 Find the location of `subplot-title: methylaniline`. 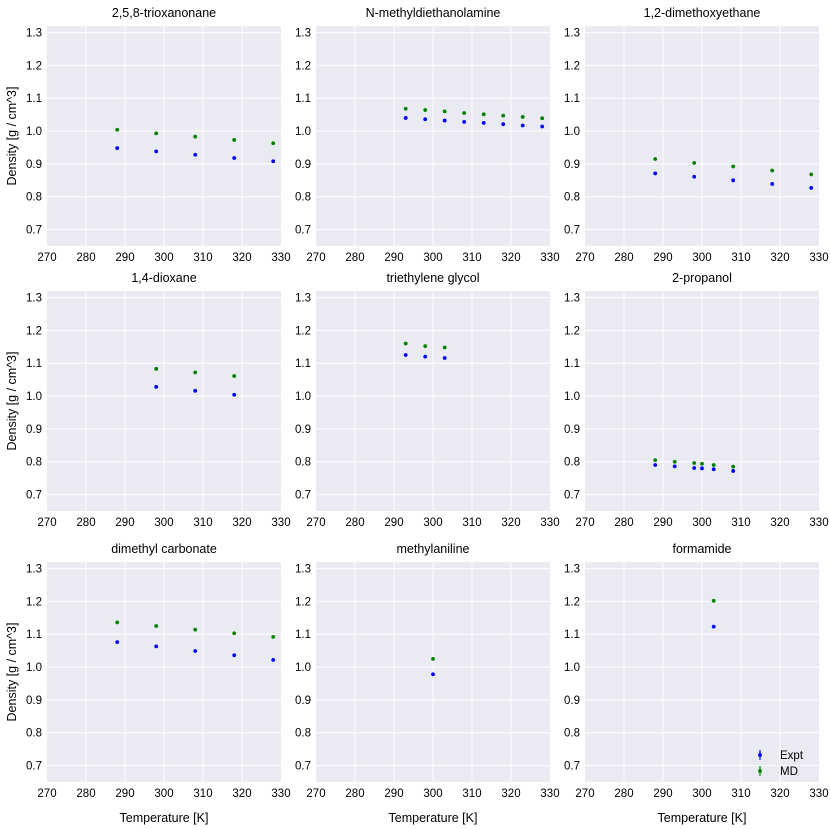

subplot-title: methylaniline is located at coordinates (433, 549).